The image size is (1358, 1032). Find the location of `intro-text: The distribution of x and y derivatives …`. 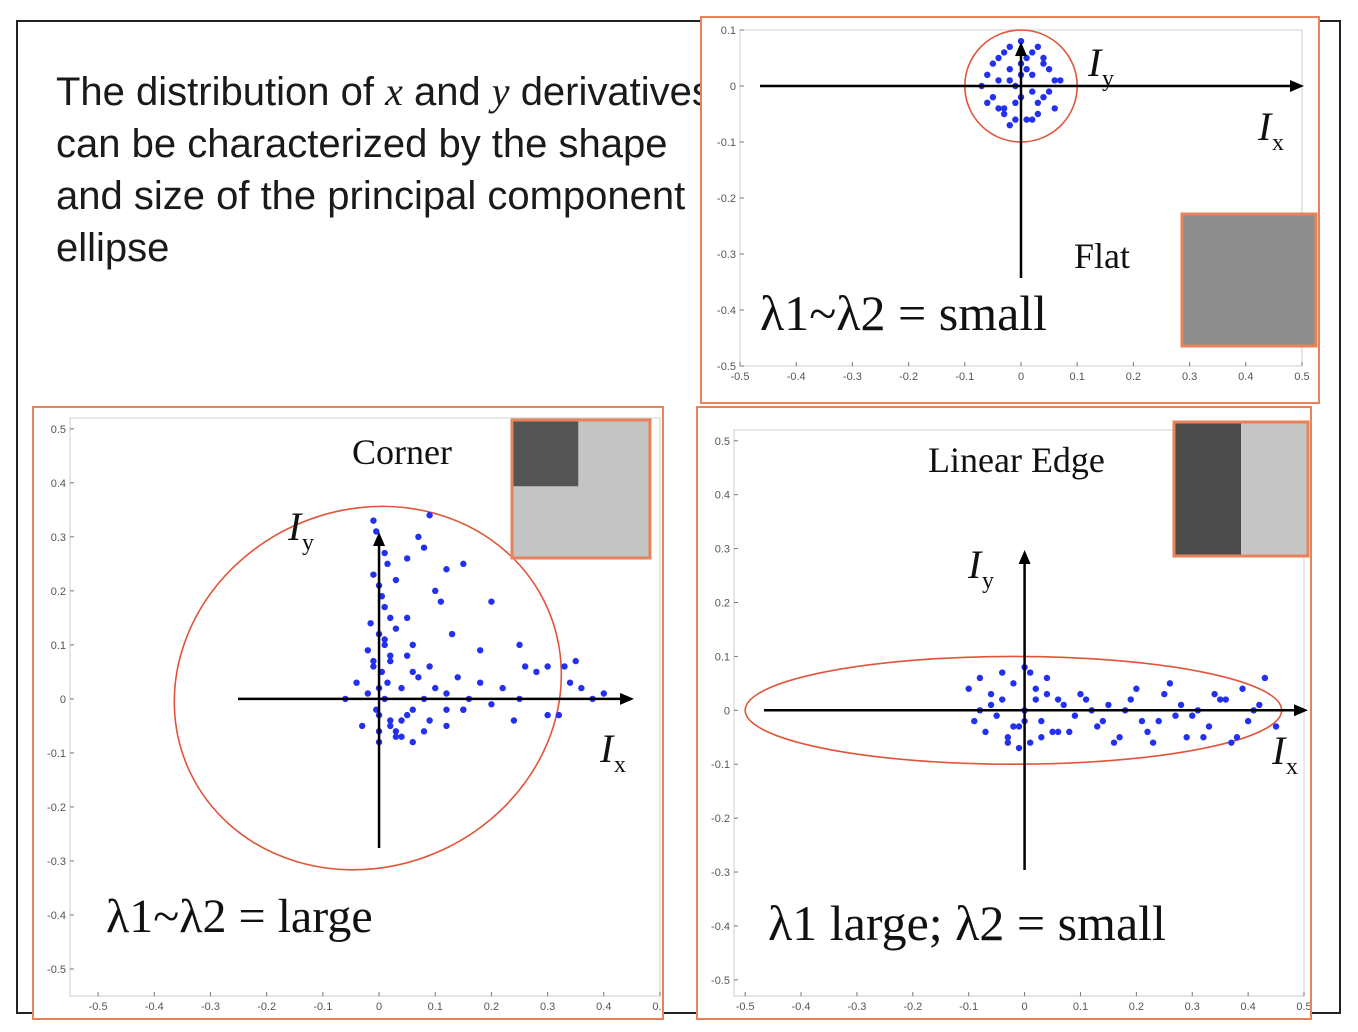

intro-text: The distribution of x and y derivatives … is located at coordinates (386, 170).